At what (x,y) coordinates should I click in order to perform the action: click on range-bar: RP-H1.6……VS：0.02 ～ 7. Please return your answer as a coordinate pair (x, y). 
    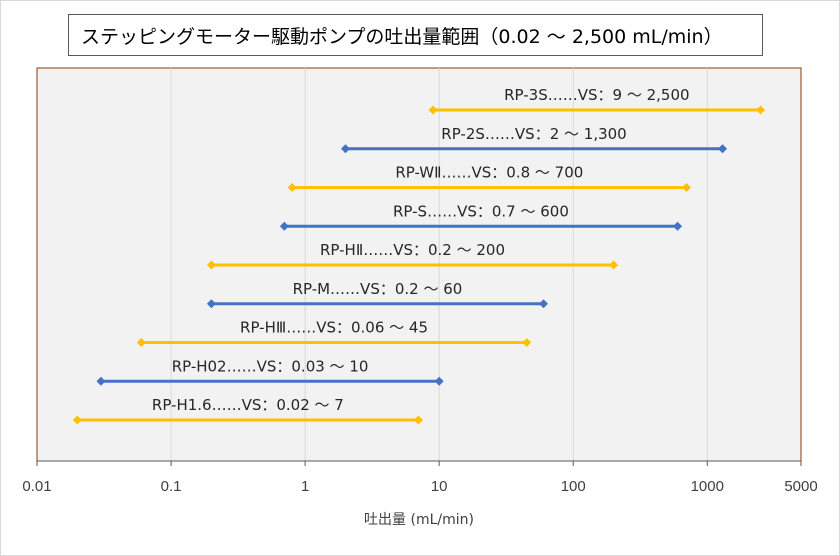
    Looking at the image, I should click on (247, 410).